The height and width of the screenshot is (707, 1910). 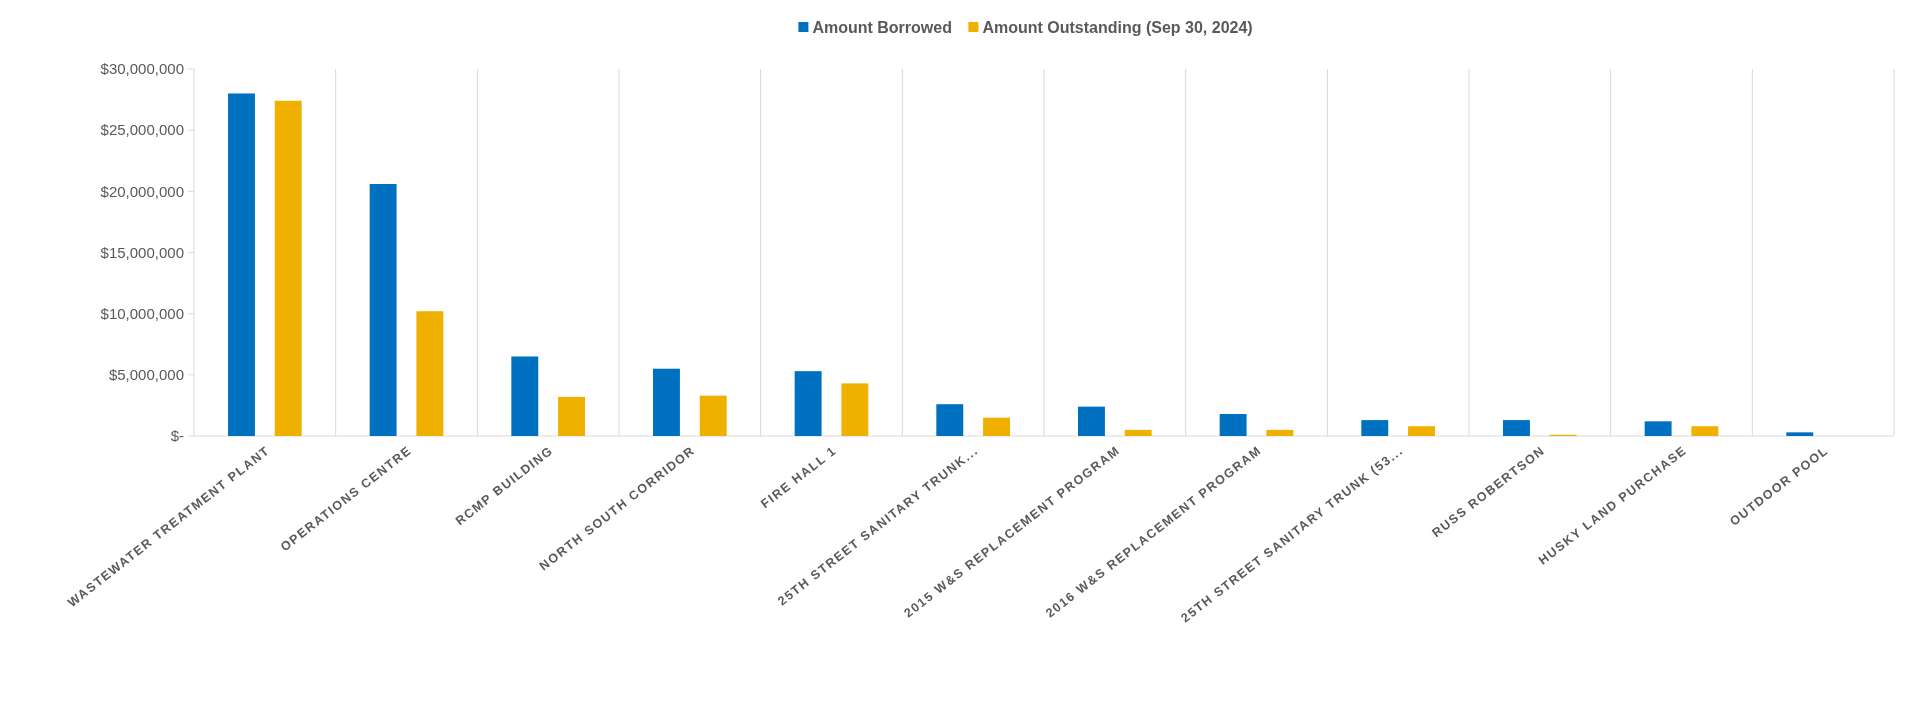 I want to click on y-tick-label: $5,000,000, so click(x=146, y=375).